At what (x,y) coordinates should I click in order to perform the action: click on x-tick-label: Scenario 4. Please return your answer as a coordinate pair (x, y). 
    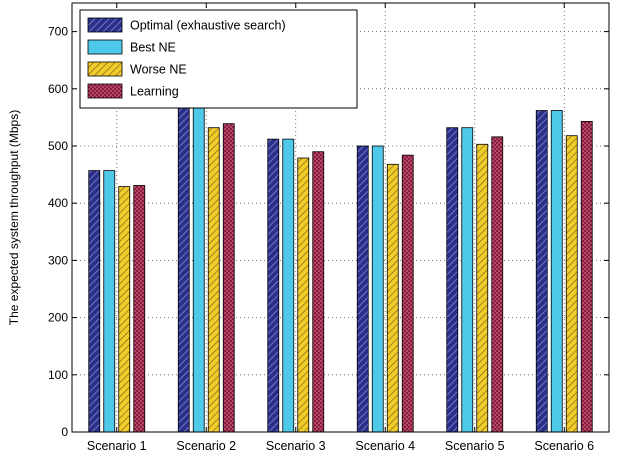
    Looking at the image, I should click on (385, 446).